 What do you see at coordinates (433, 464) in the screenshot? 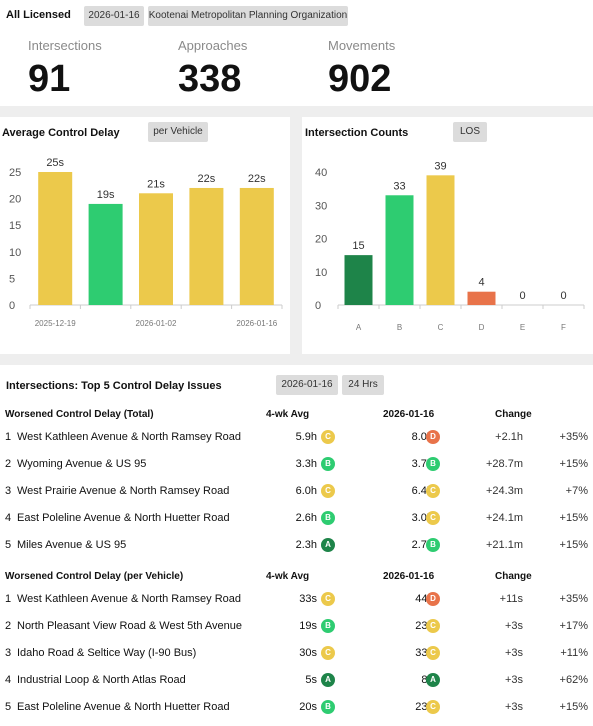
I see `current-los-badge: B` at bounding box center [433, 464].